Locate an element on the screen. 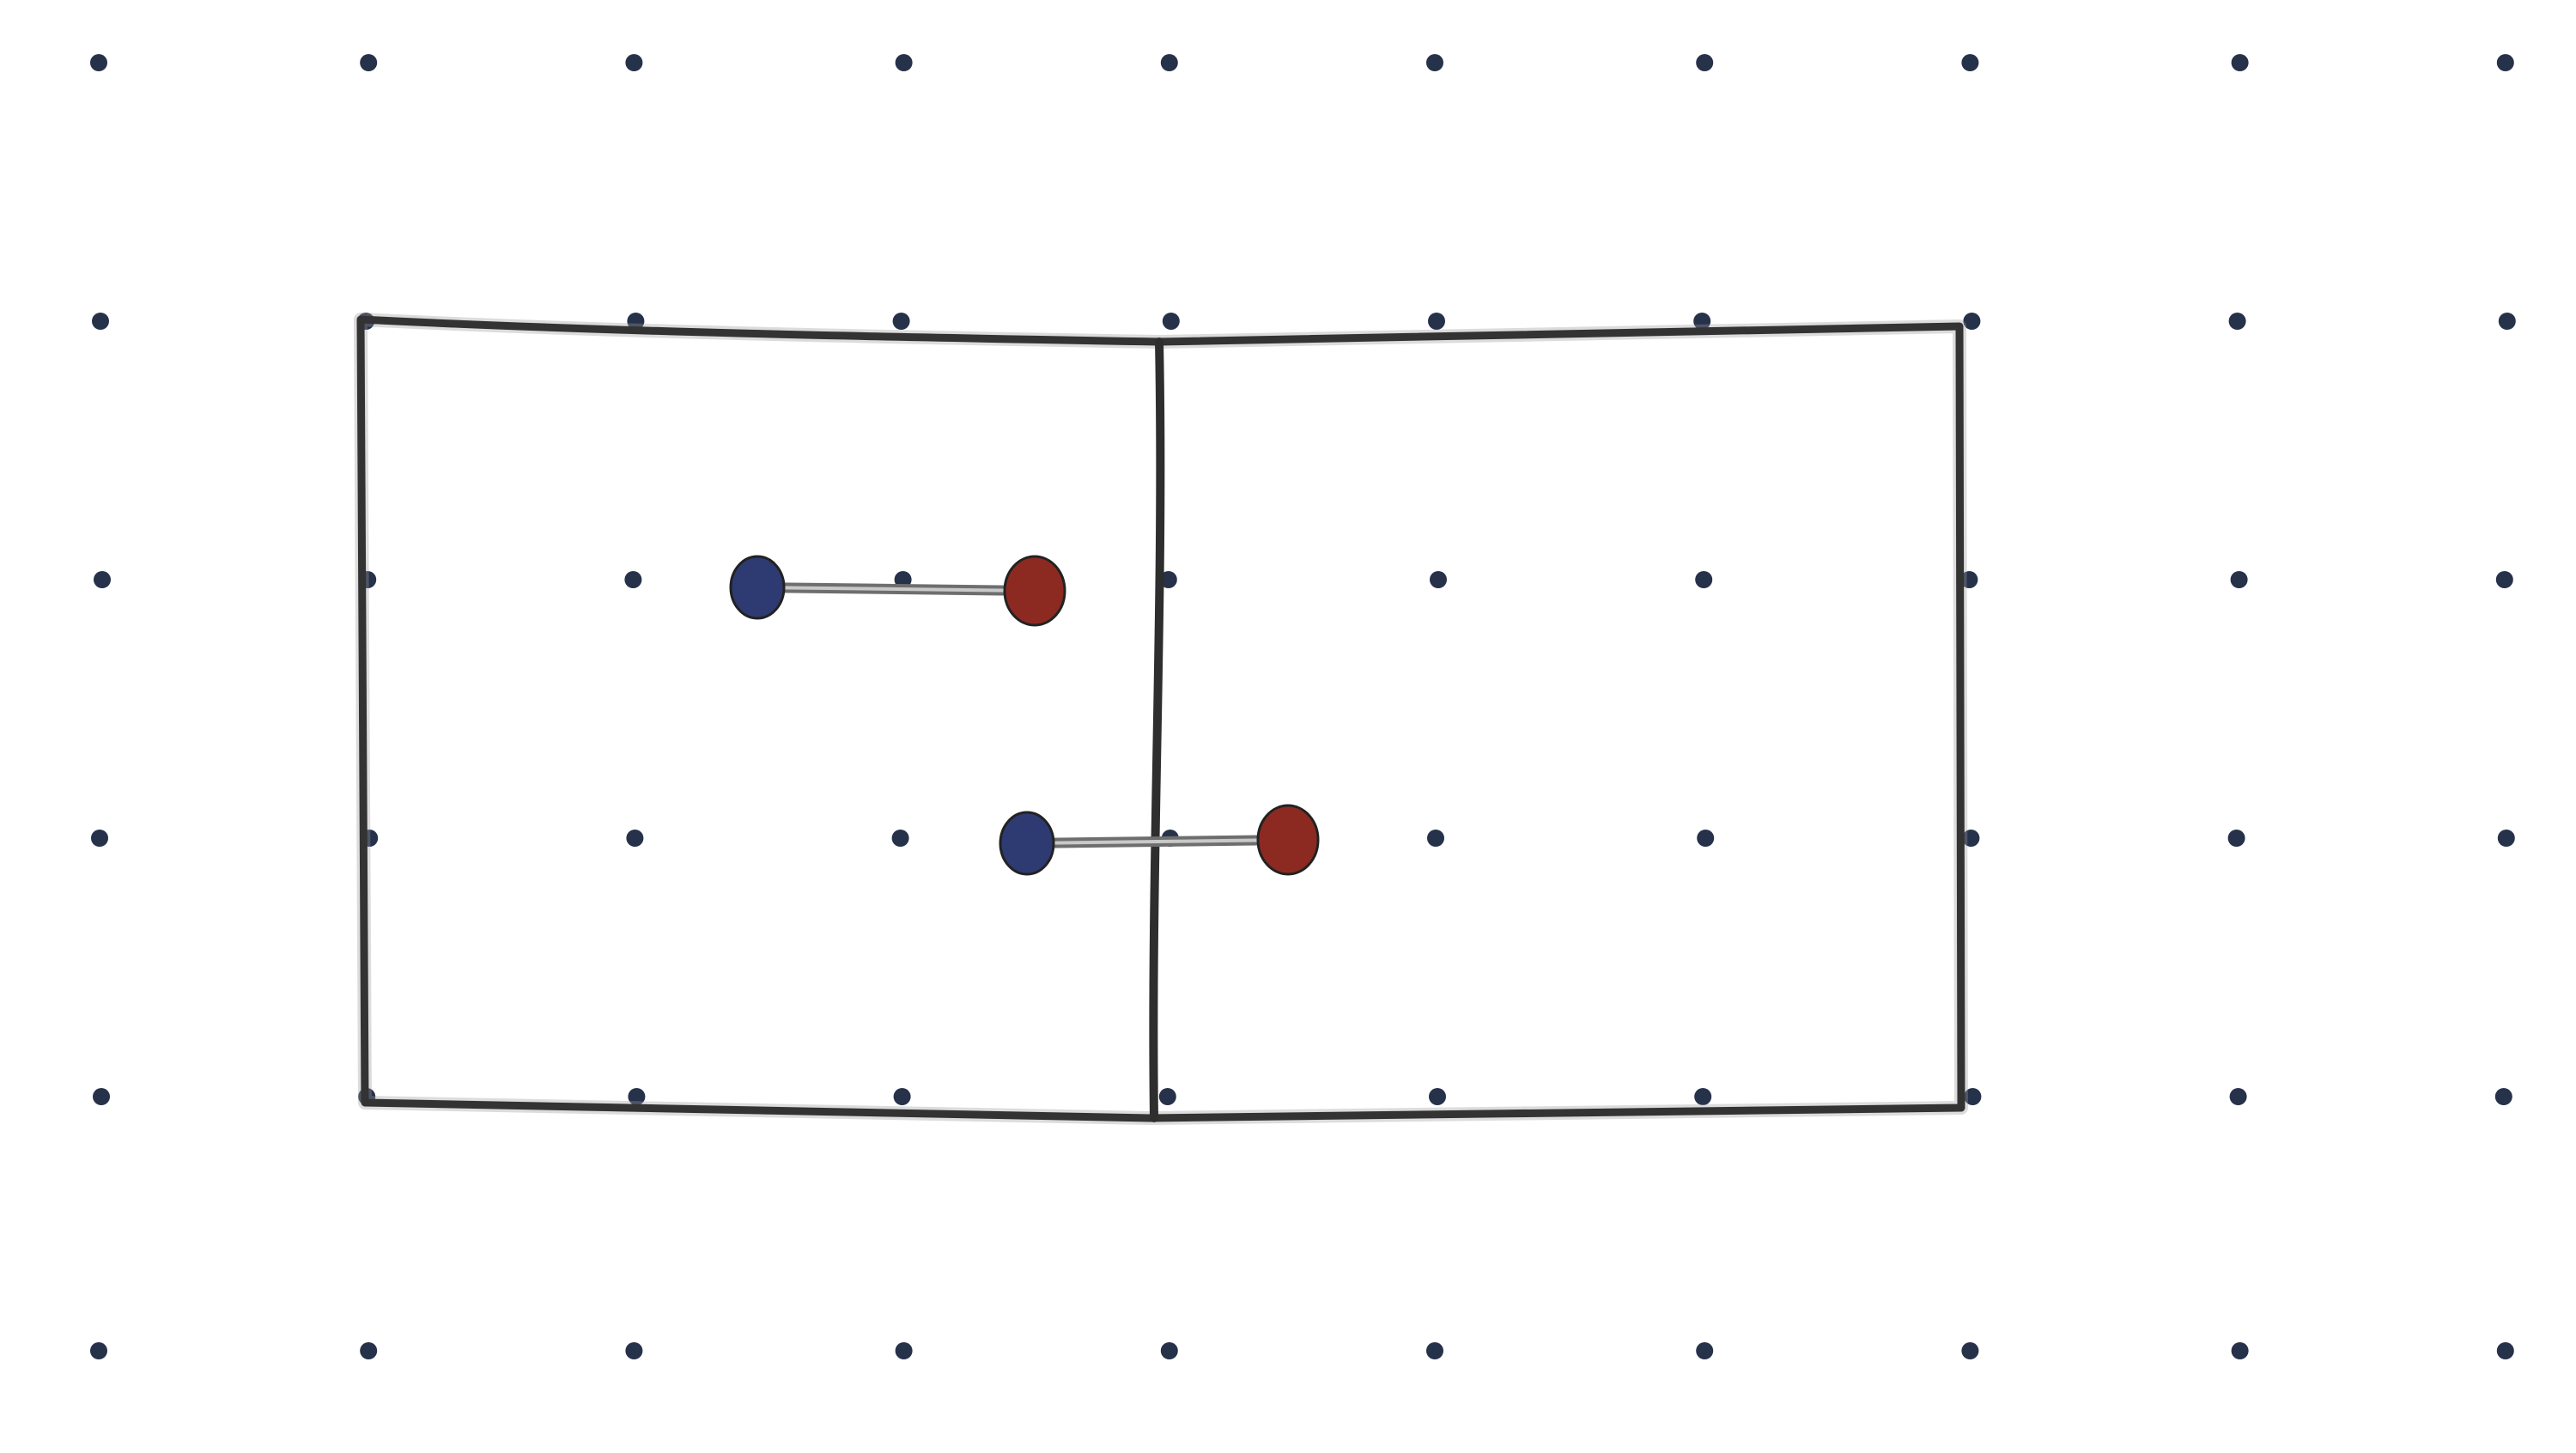 The image size is (2576, 1453). molecule-pair-left-cell is located at coordinates (897, 591).